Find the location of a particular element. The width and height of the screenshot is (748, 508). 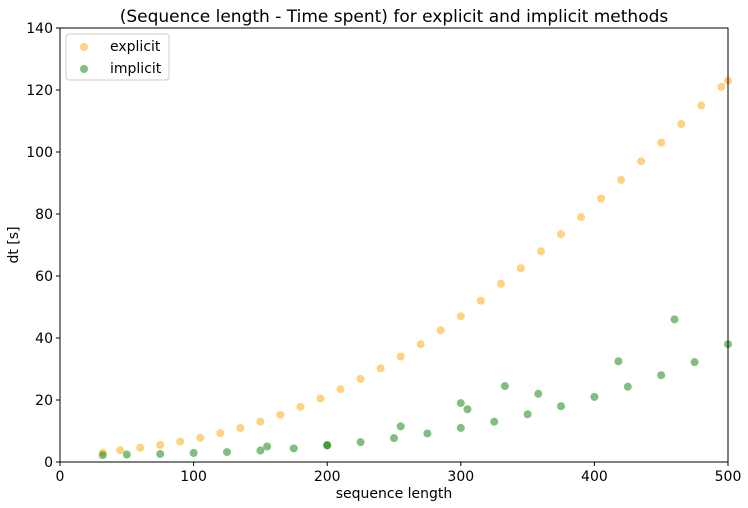

x-axis-ticks: 0 100 200 300 400 500 is located at coordinates (399, 473).